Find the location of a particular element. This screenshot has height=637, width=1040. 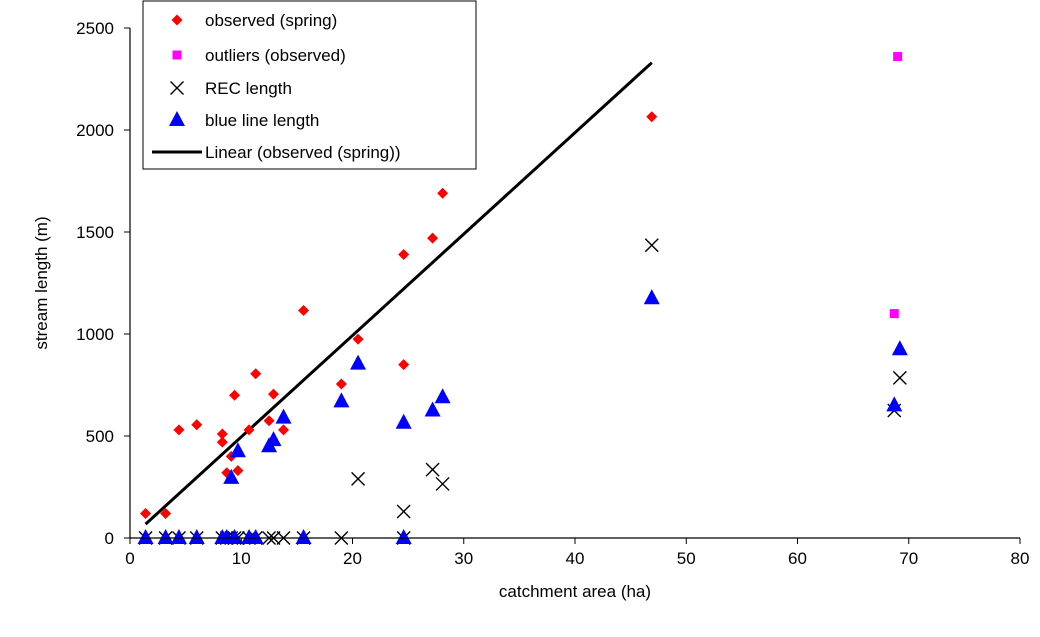

legend-label: observed (spring) is located at coordinates (271, 20).